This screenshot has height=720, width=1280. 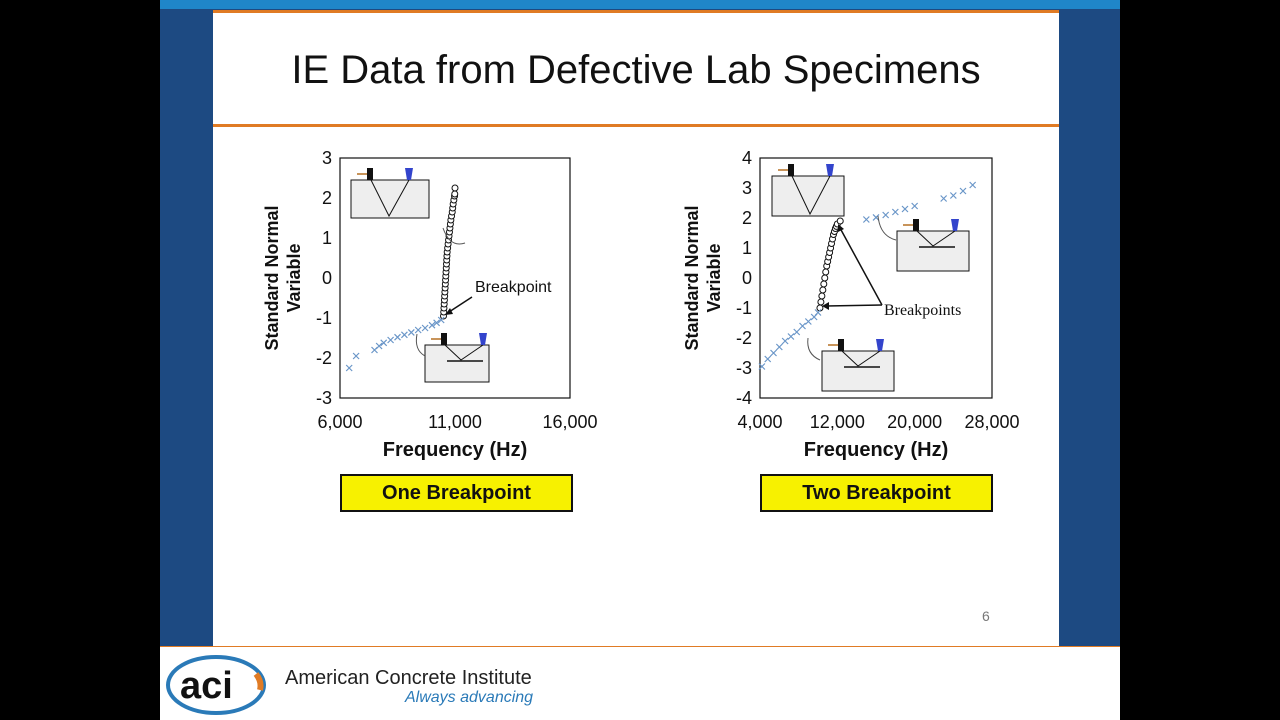 What do you see at coordinates (876, 493) in the screenshot?
I see `callout-two-breakpoint: Two Breakpoint` at bounding box center [876, 493].